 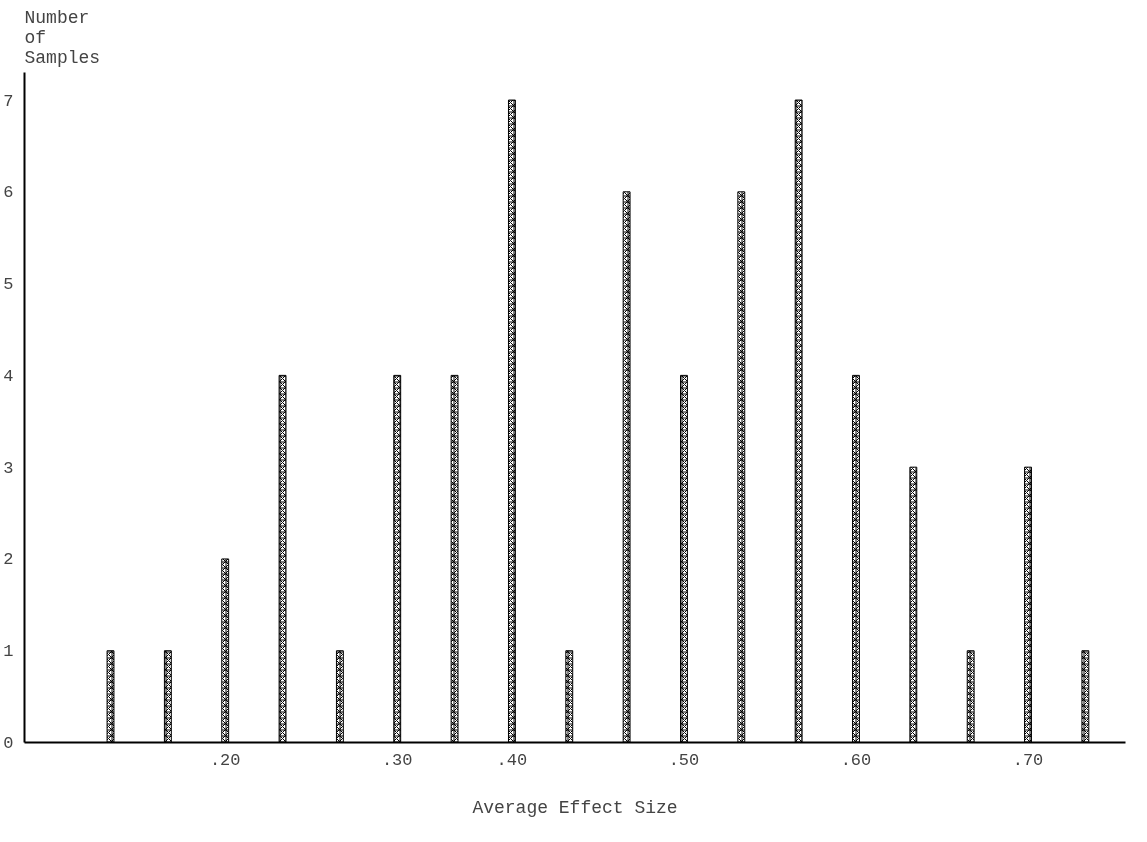 What do you see at coordinates (1028, 760) in the screenshot?
I see `x-tick-label: .70` at bounding box center [1028, 760].